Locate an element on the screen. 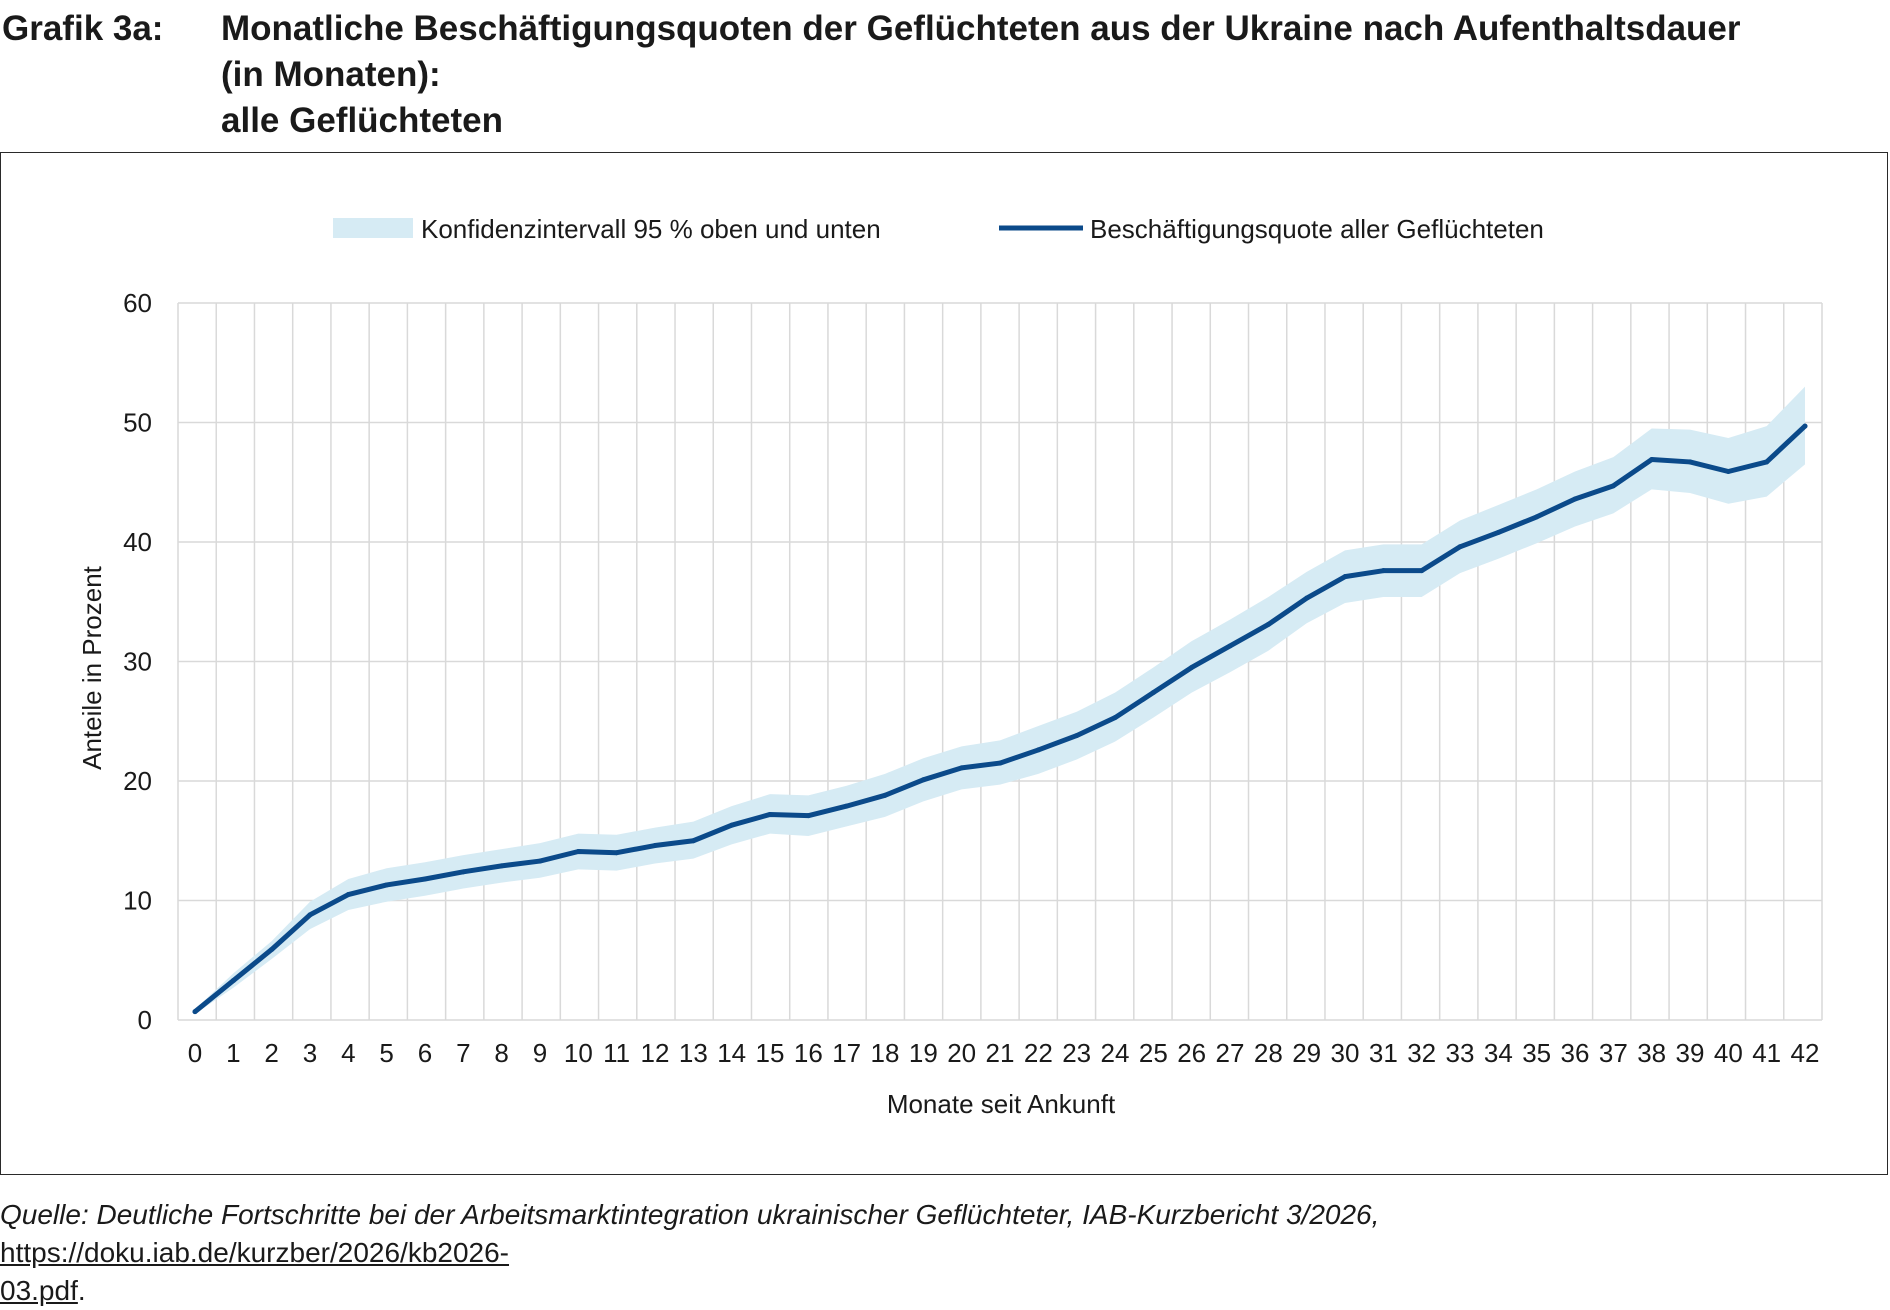 This screenshot has height=1310, width=1890. y-tick-label: 0 is located at coordinates (145, 1020).